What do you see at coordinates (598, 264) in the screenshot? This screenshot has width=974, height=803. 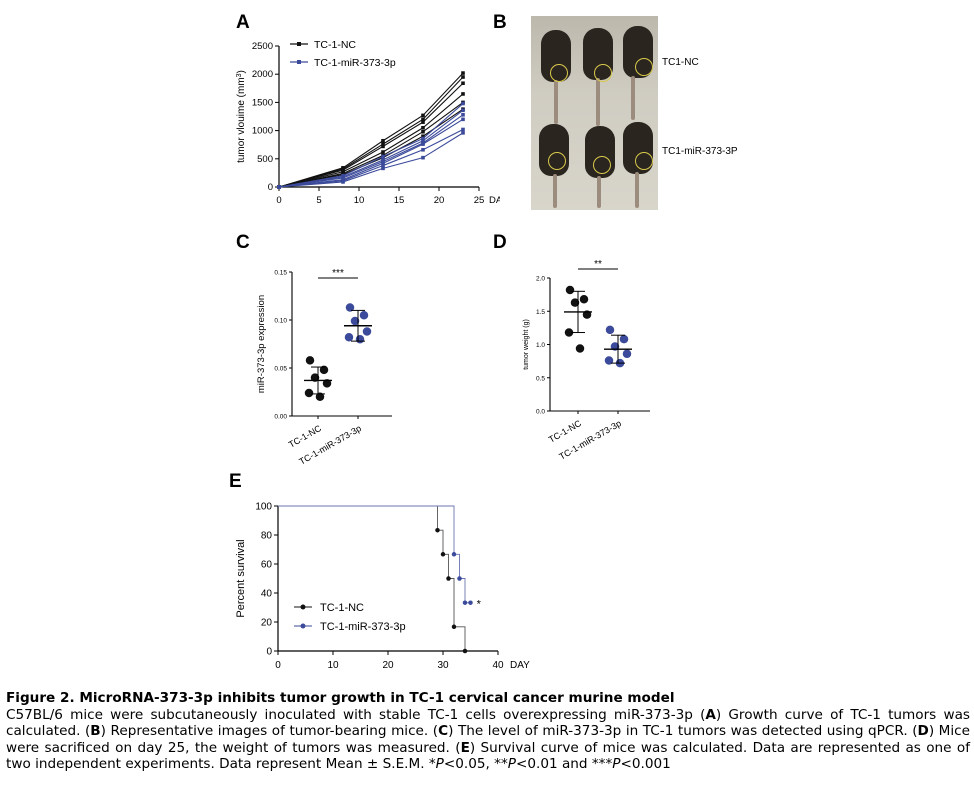 I see `significance-stars: **` at bounding box center [598, 264].